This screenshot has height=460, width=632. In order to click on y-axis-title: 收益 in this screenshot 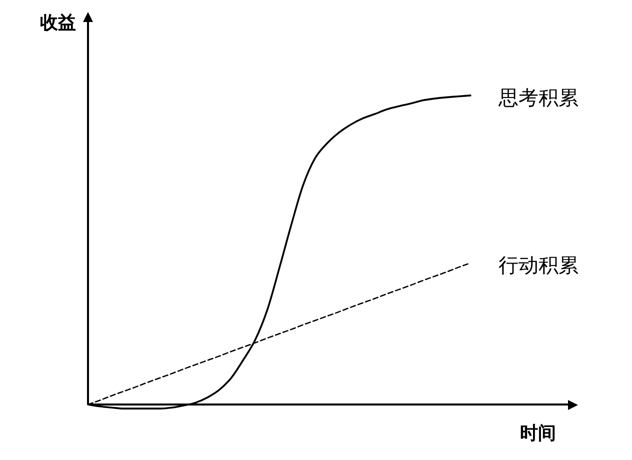, I will do `click(58, 23)`.